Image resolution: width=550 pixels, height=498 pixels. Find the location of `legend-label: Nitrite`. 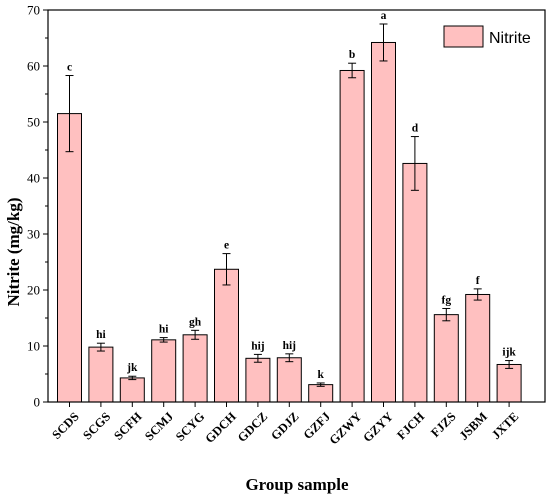

legend-label: Nitrite is located at coordinates (510, 38).